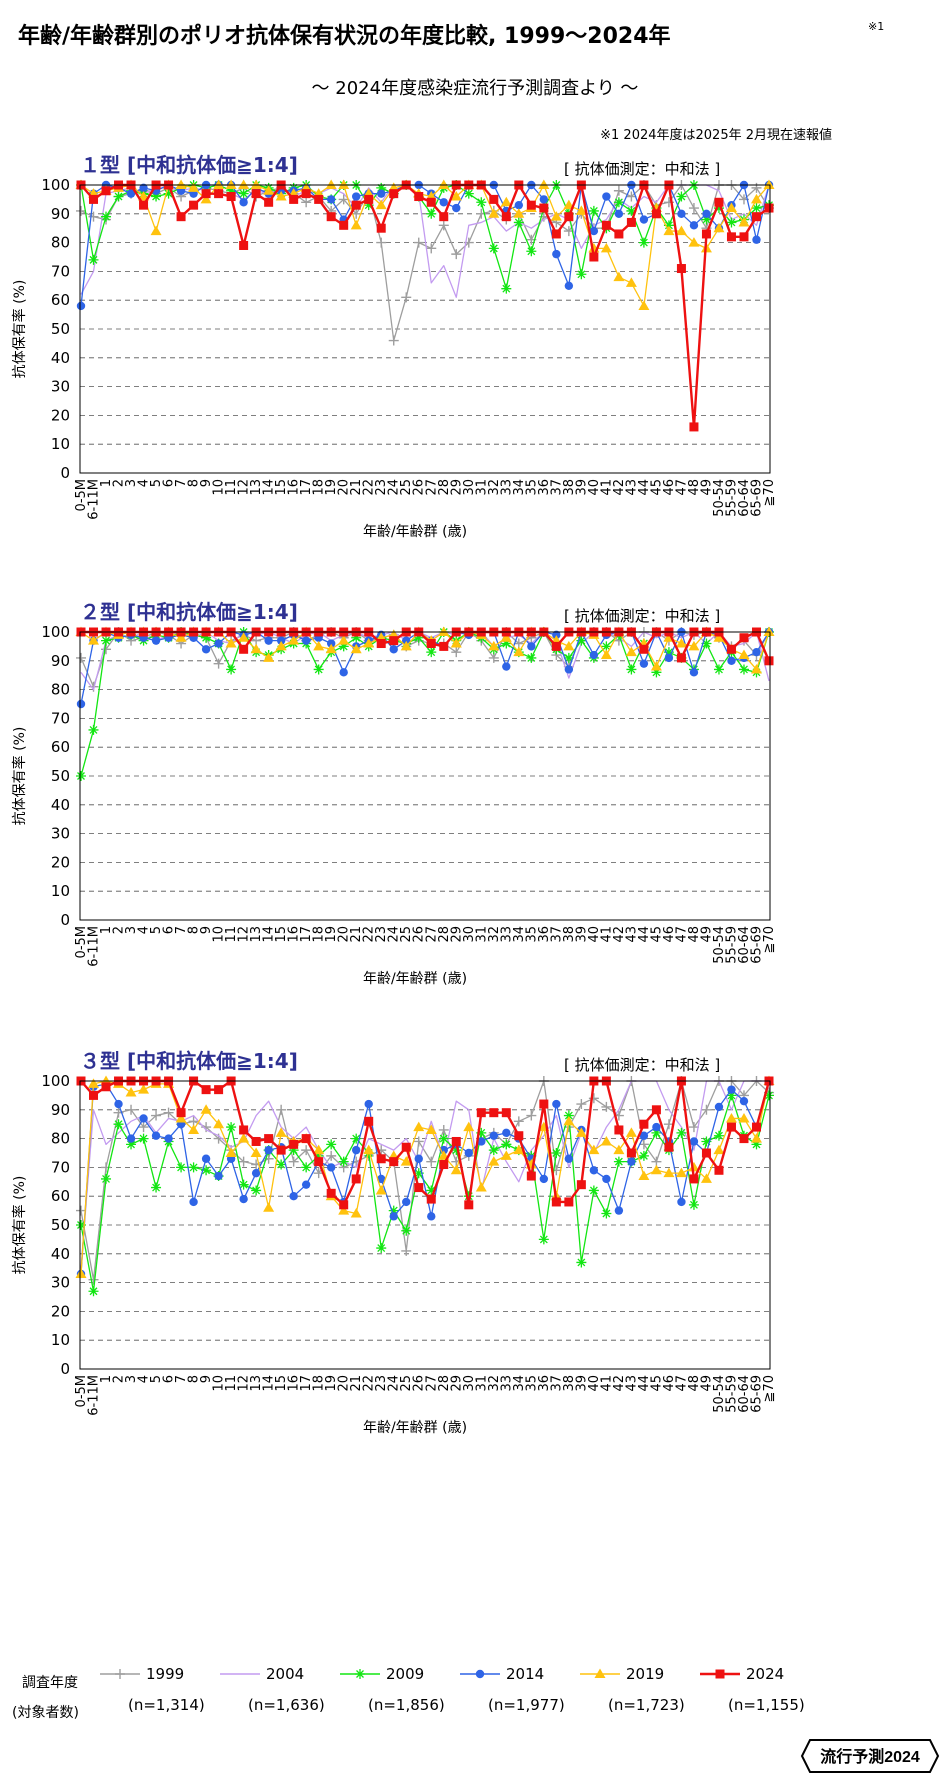  Describe the element at coordinates (876, 26) in the screenshot. I see `title-note-mark: ※1` at that location.